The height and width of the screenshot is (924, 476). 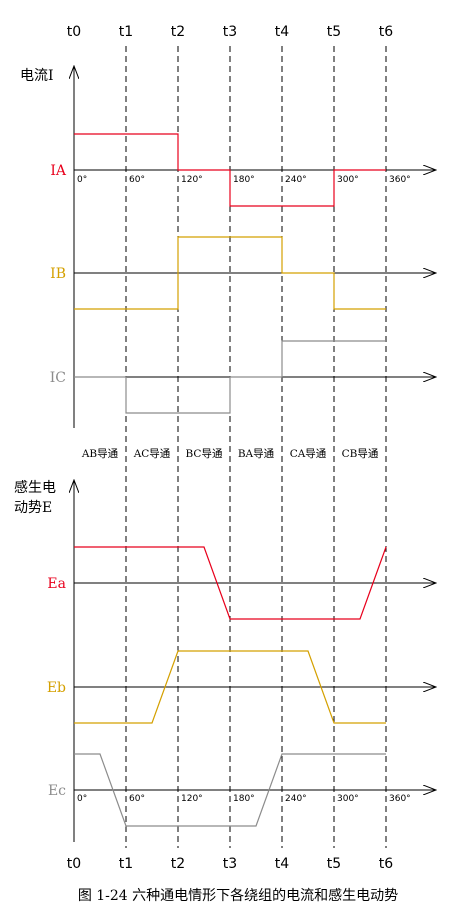 I want to click on conduction-label-0: AB导通, so click(x=100, y=454).